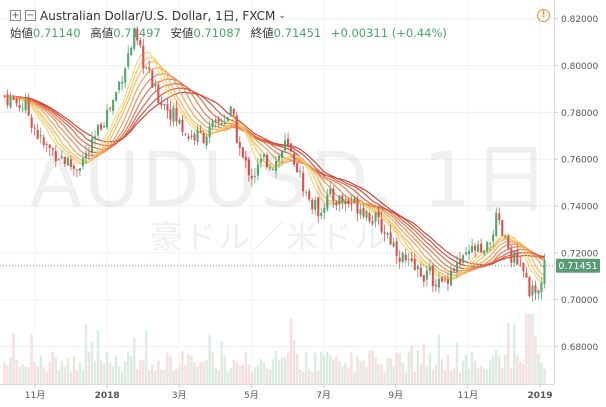  I want to click on price-tag: 0.71451, so click(578, 265).